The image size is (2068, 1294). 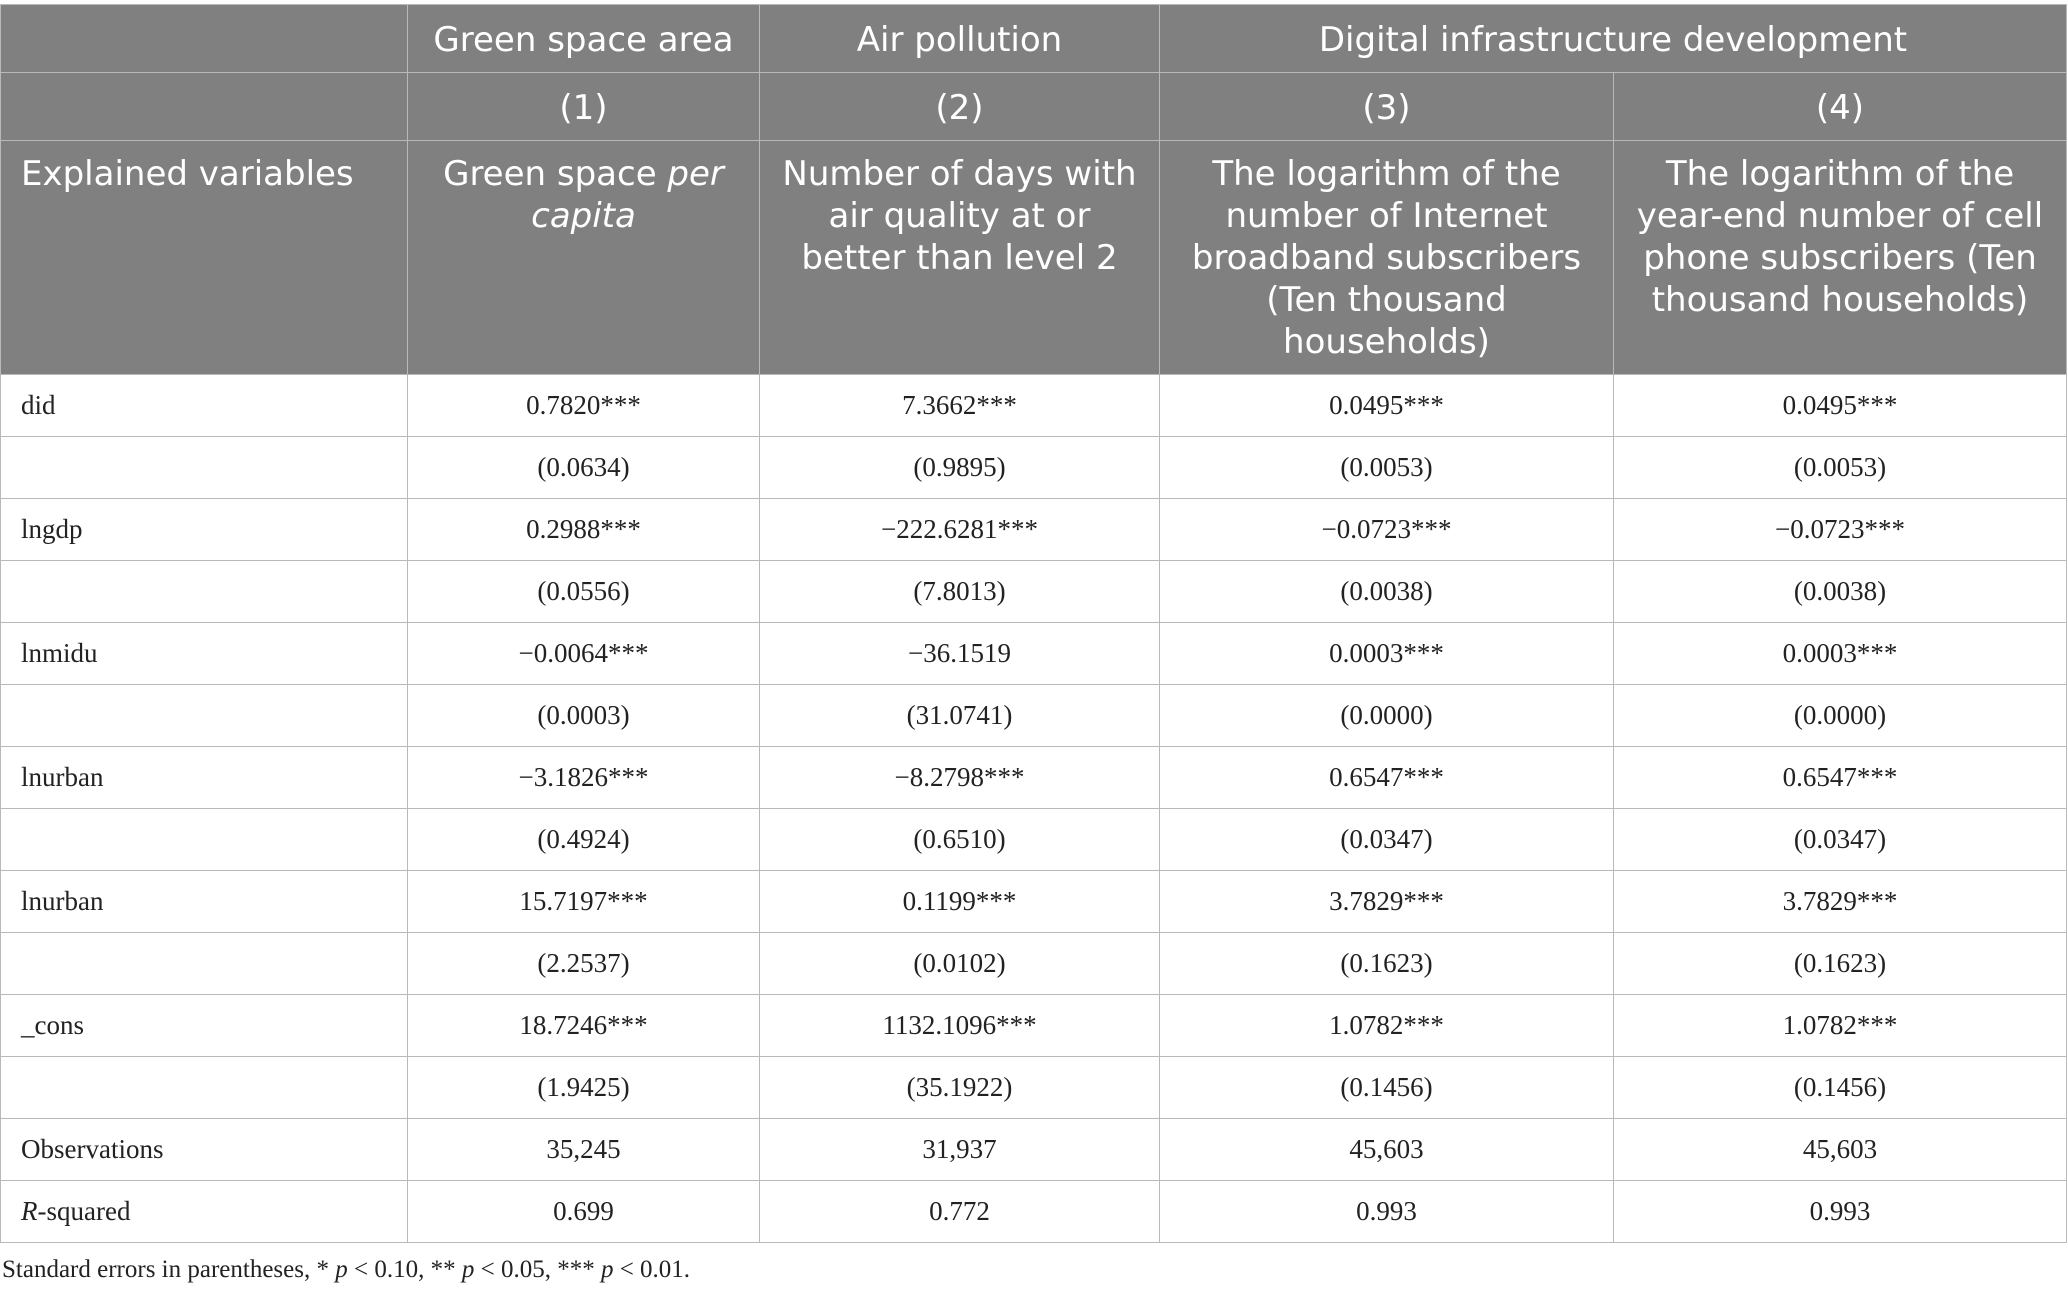 What do you see at coordinates (204, 405) in the screenshot?
I see `row-label: did` at bounding box center [204, 405].